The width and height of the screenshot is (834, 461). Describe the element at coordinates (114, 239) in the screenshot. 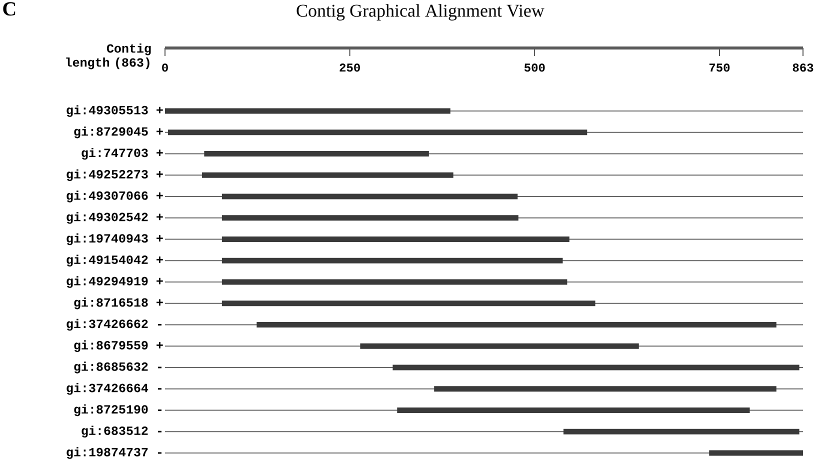

I see `y-tick-label: gi:19740943 +` at that location.